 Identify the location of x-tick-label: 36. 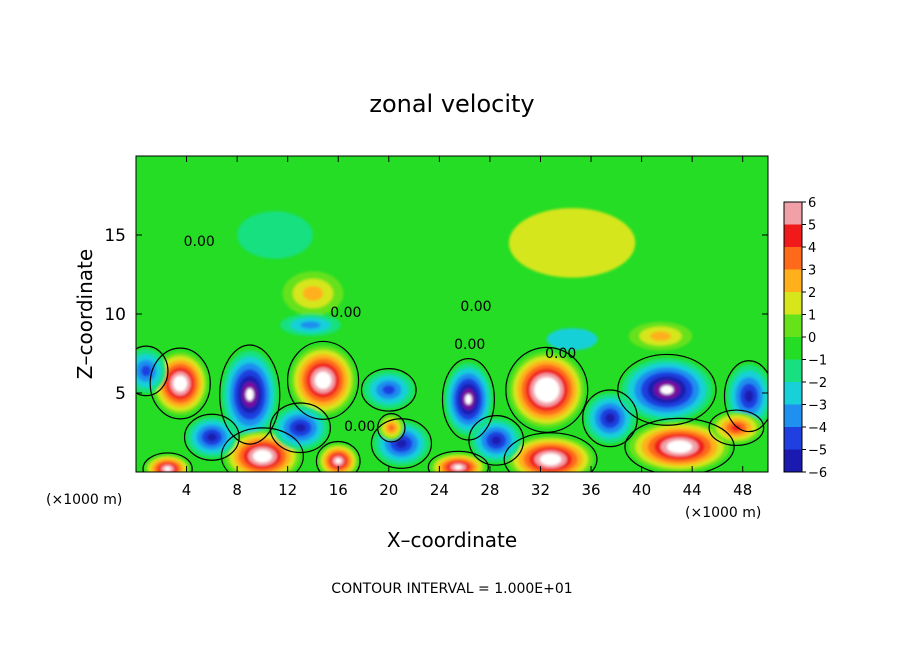
(590, 490).